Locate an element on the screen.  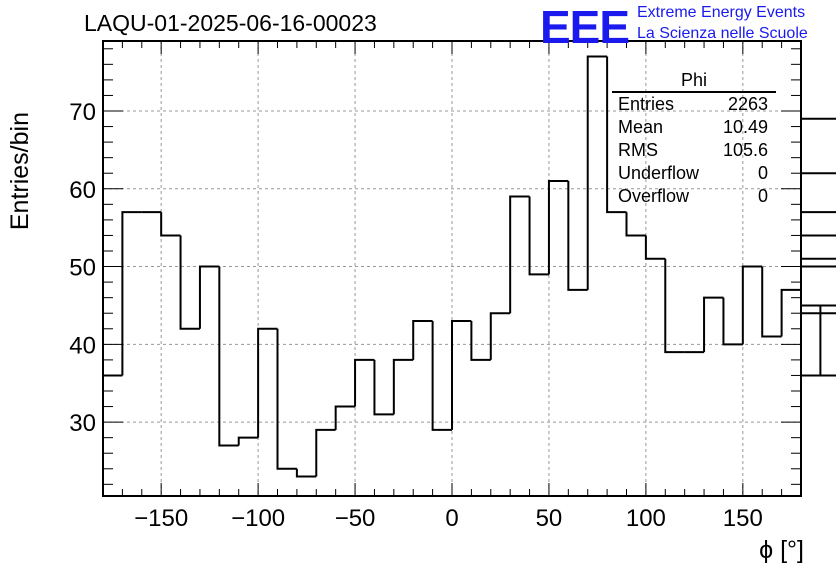
x-tick-label: −150 is located at coordinates (161, 518).